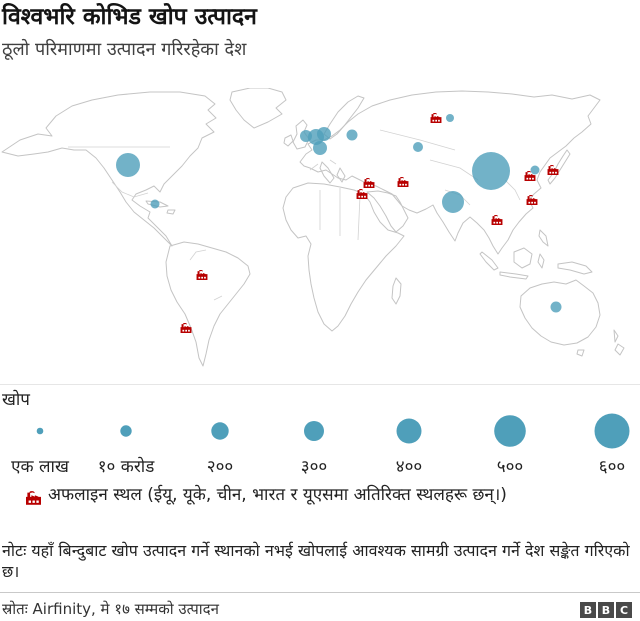  What do you see at coordinates (489, 261) in the screenshot?
I see `island-sumatra` at bounding box center [489, 261].